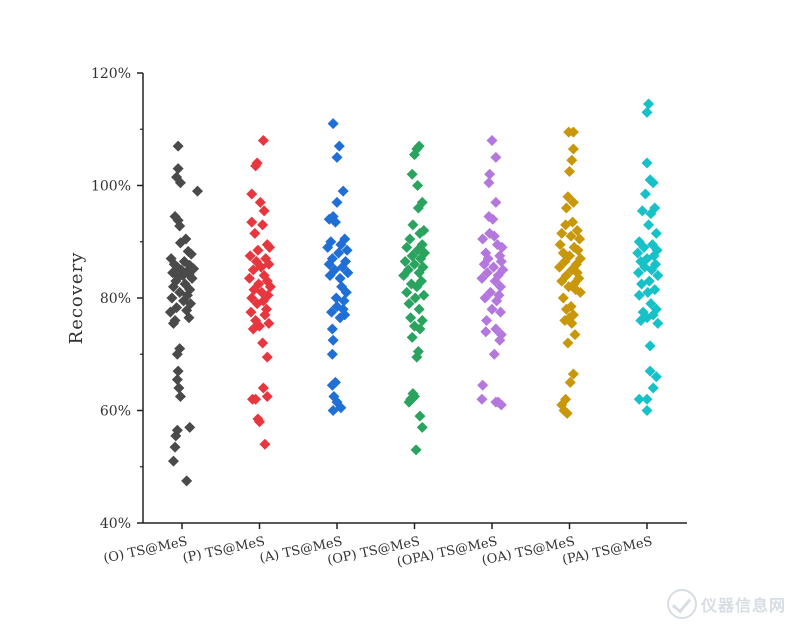 The image size is (800, 629). I want to click on y-tick-label: 80%, so click(115, 299).